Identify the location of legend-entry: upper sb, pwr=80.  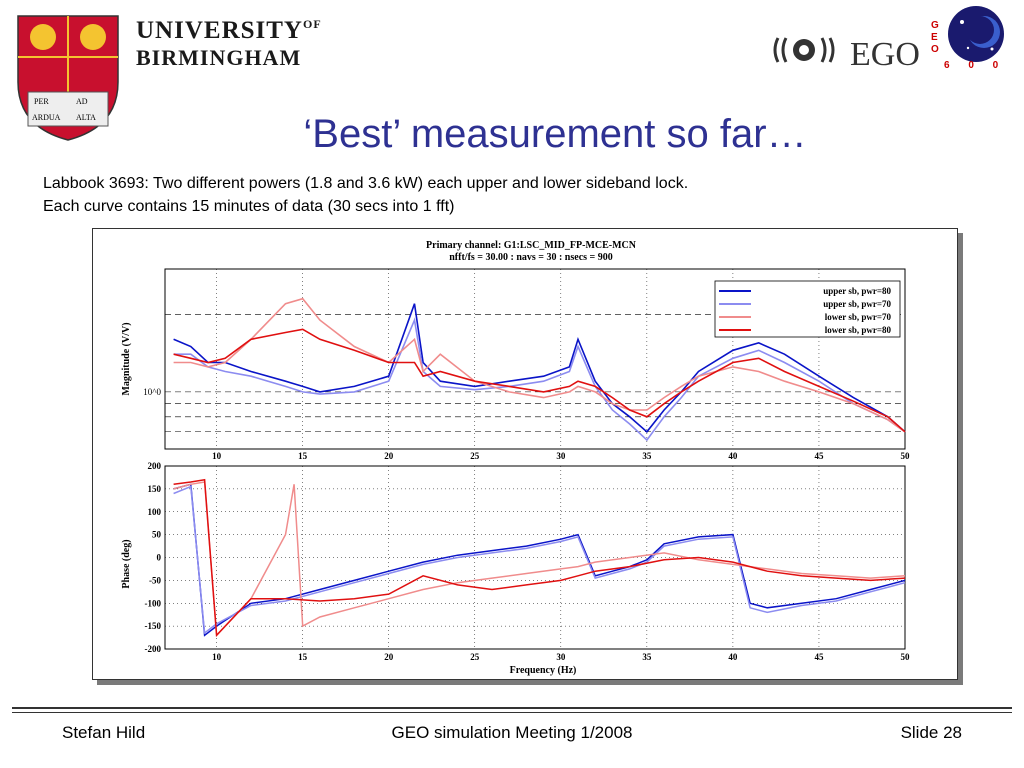
(857, 291).